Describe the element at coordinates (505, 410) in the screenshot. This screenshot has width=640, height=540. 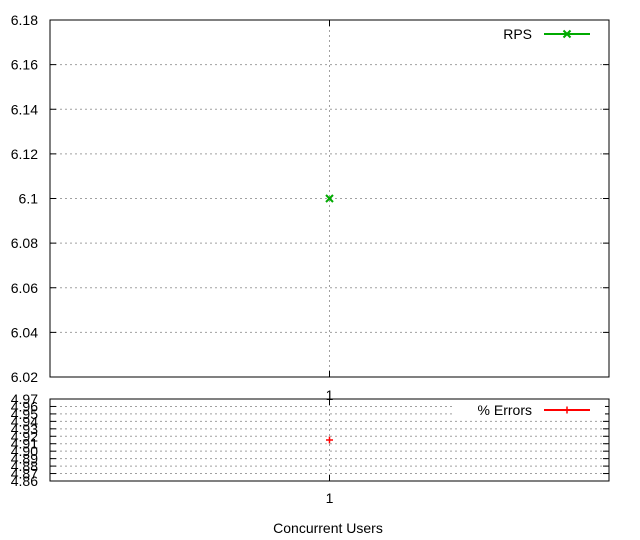
I see `errors-legend-label: % Errors` at that location.